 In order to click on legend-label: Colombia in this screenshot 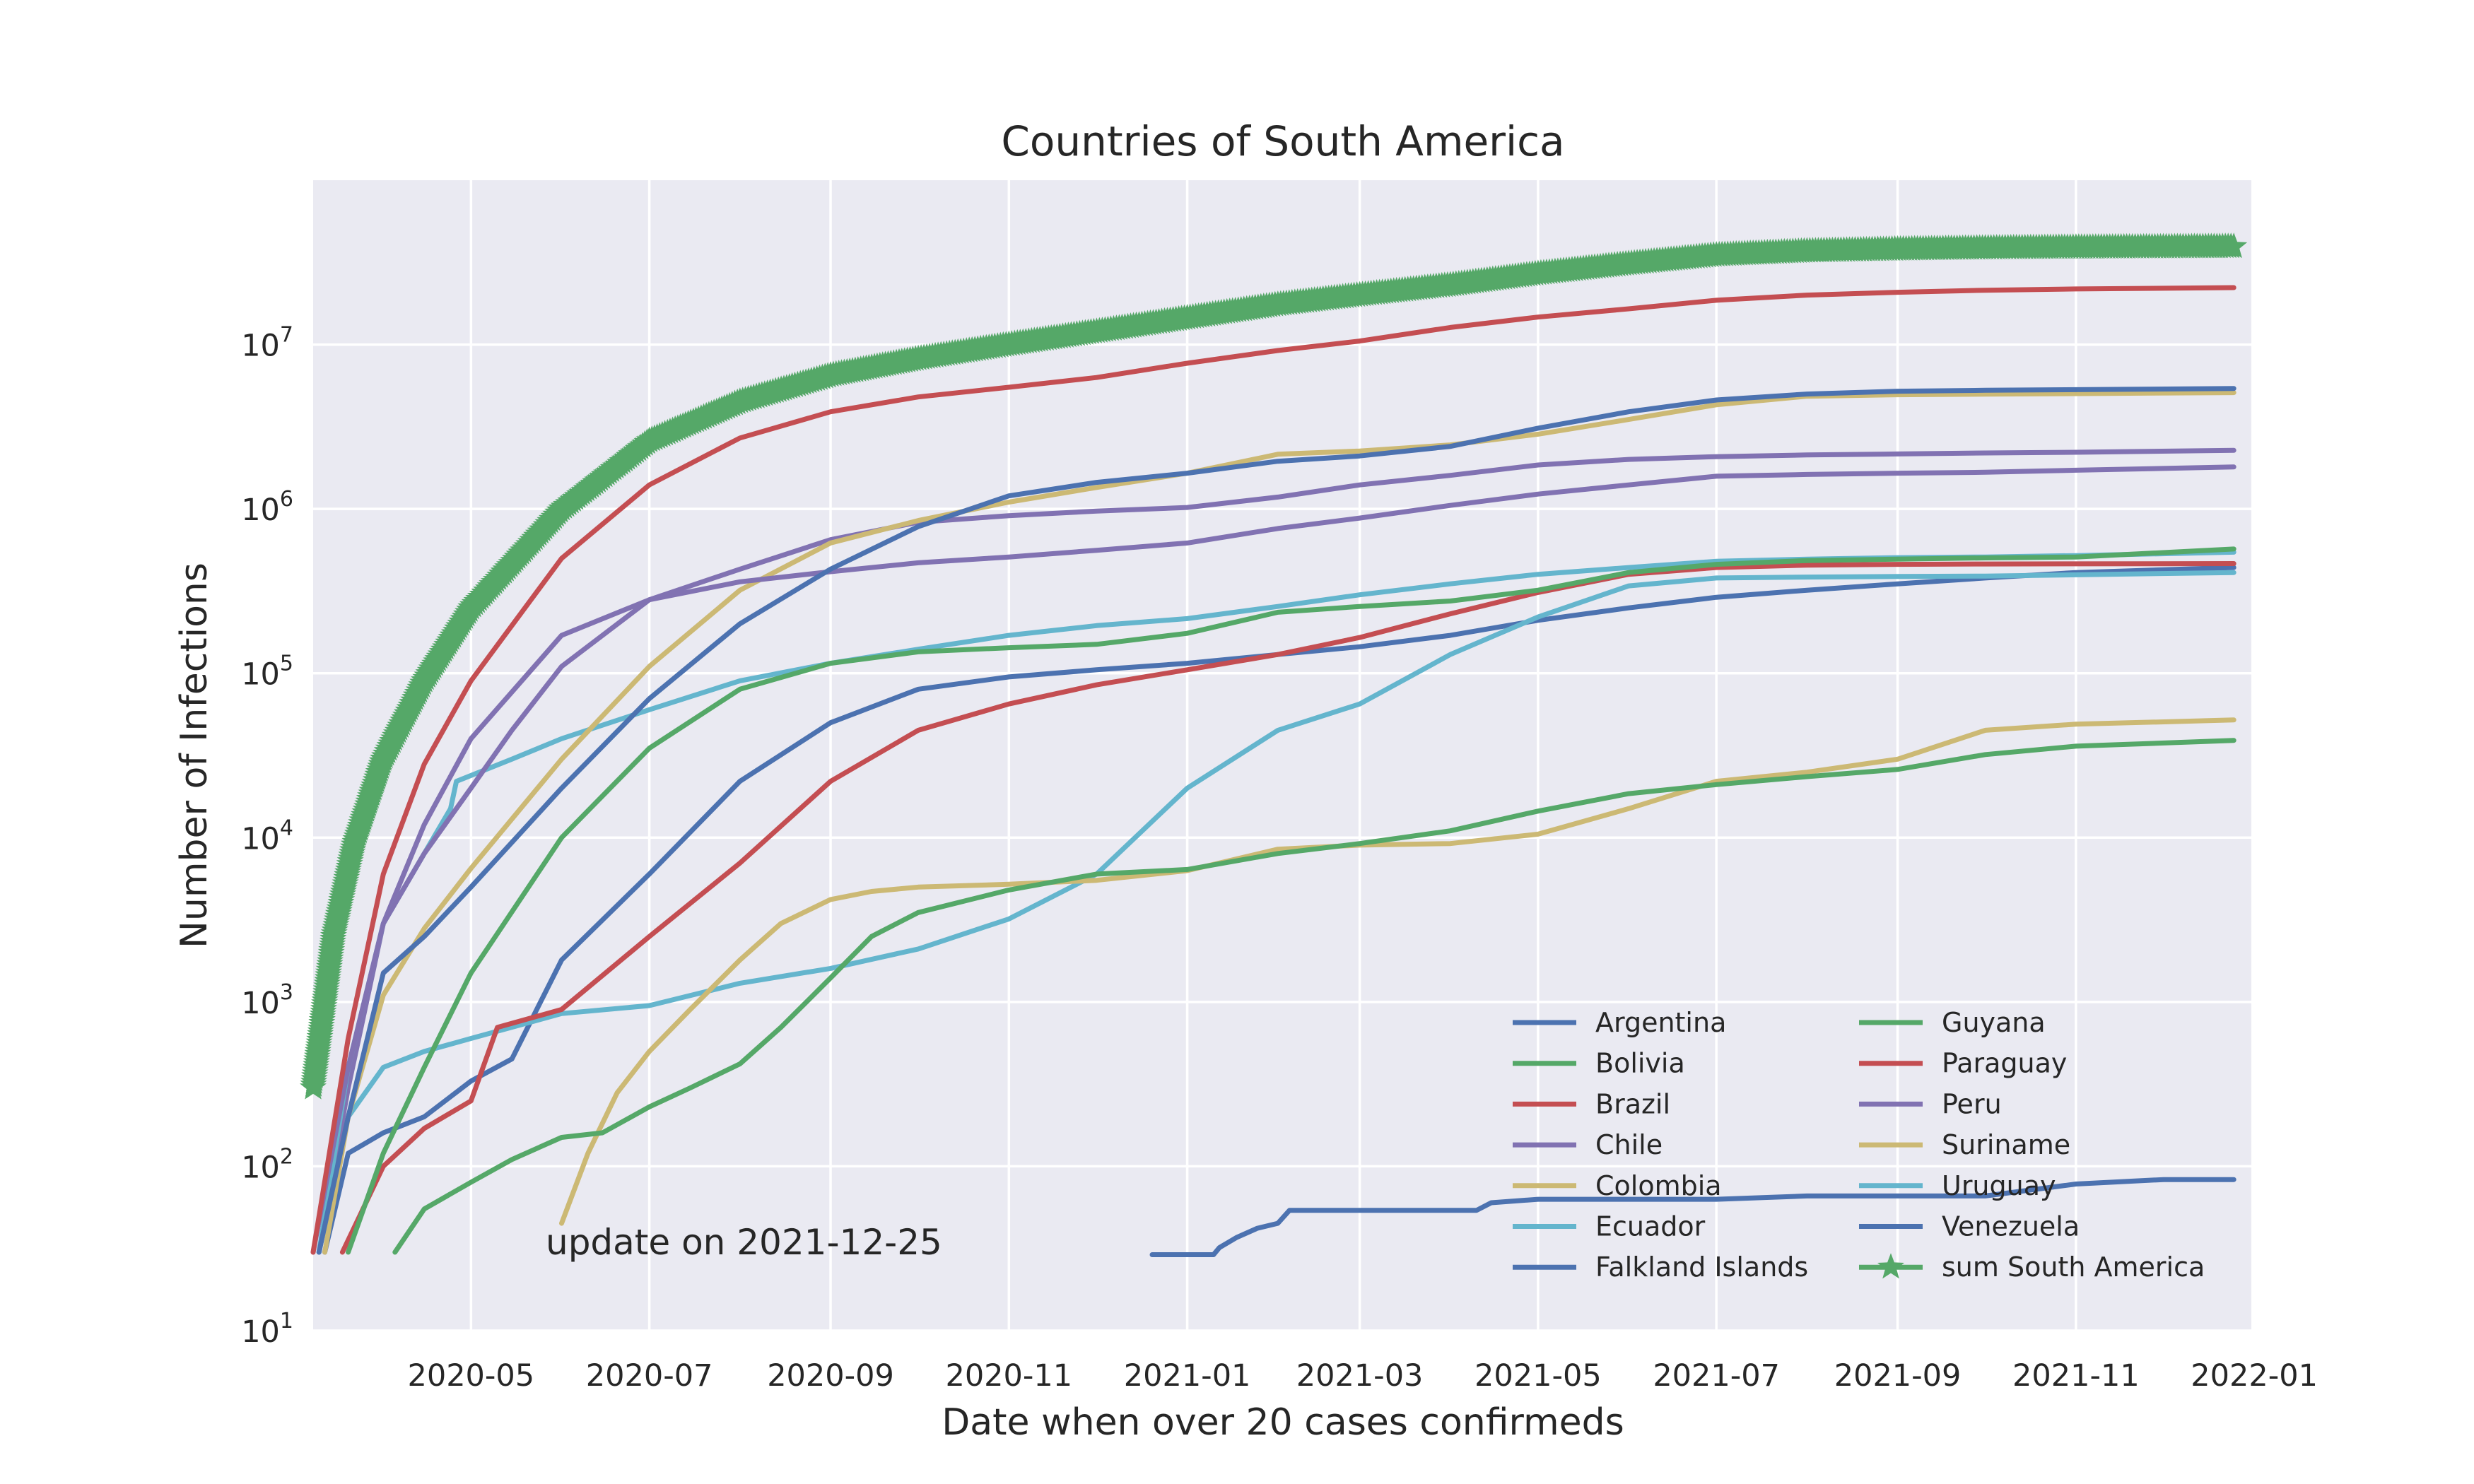, I will do `click(1659, 1185)`.